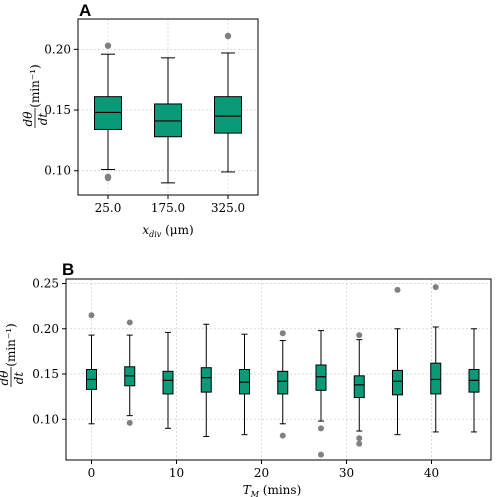  What do you see at coordinates (57, 171) in the screenshot?
I see `panel-a-ytick-label: 0.10` at bounding box center [57, 171].